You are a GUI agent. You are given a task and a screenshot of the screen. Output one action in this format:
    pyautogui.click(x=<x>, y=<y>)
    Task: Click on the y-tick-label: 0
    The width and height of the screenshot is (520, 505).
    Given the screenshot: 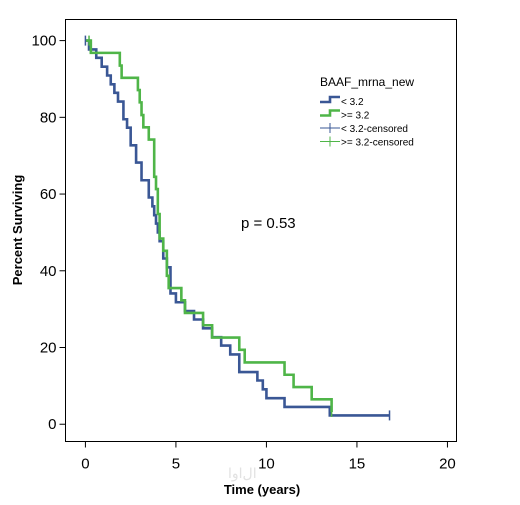 What is the action you would take?
    pyautogui.click(x=52, y=424)
    